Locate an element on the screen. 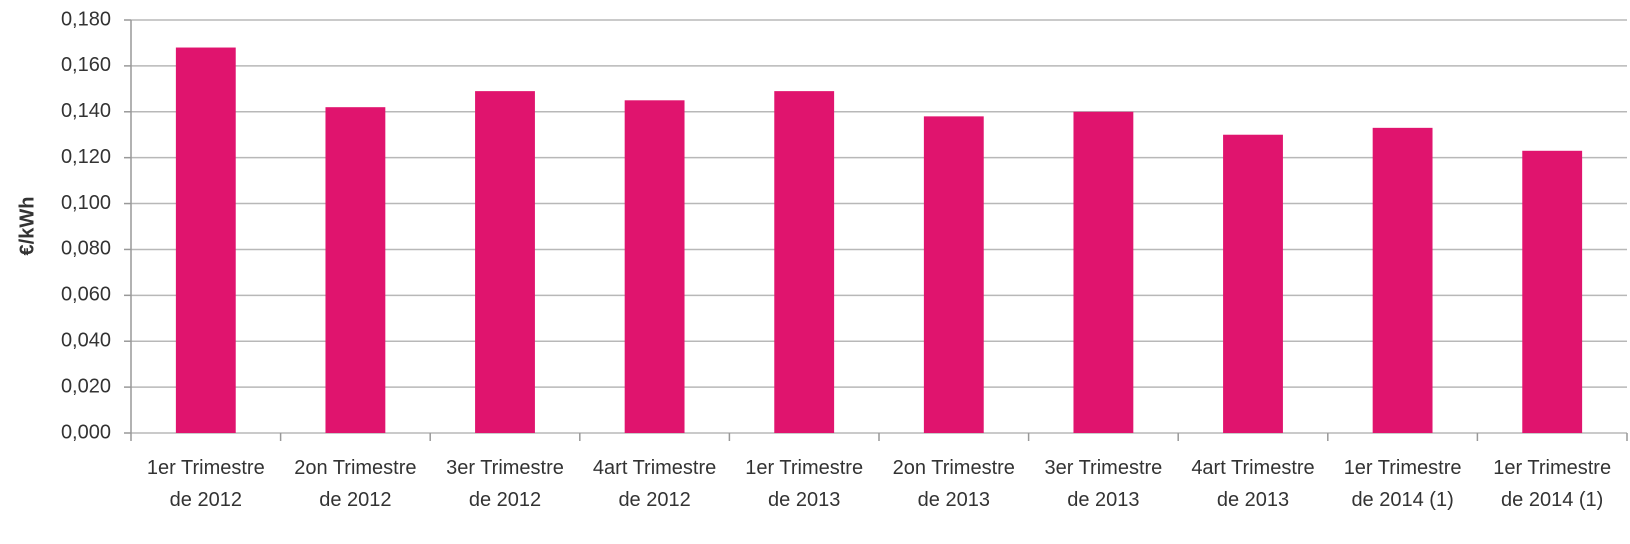 The image size is (1630, 544). y-tick-label: 0,120 is located at coordinates (86, 157).